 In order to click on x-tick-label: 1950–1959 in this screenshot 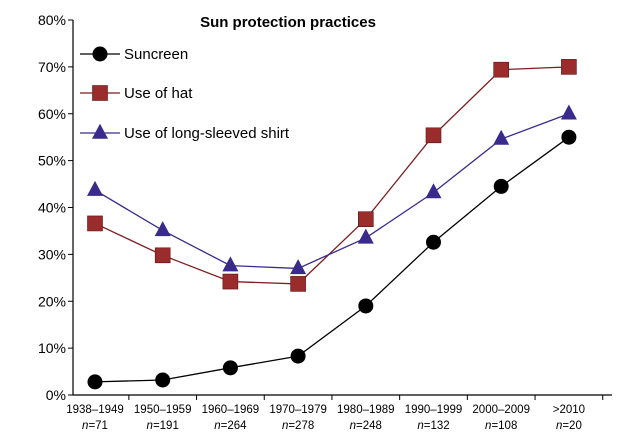, I will do `click(163, 410)`.